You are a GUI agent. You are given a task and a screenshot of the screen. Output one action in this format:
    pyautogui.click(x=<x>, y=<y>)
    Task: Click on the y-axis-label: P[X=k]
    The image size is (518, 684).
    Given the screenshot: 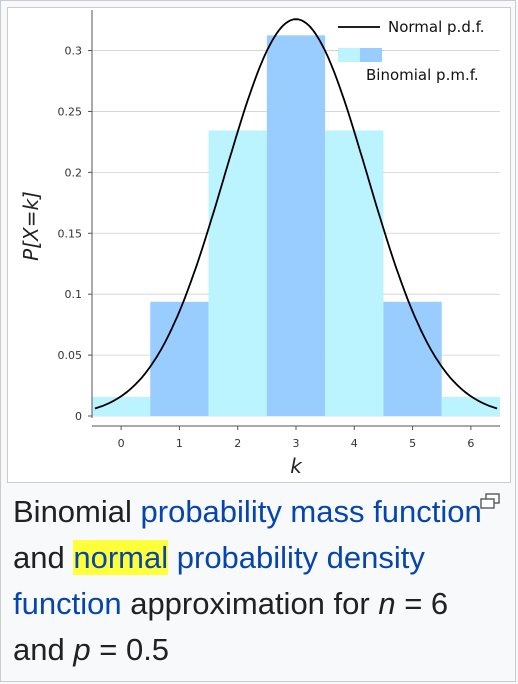 What is the action you would take?
    pyautogui.click(x=31, y=226)
    